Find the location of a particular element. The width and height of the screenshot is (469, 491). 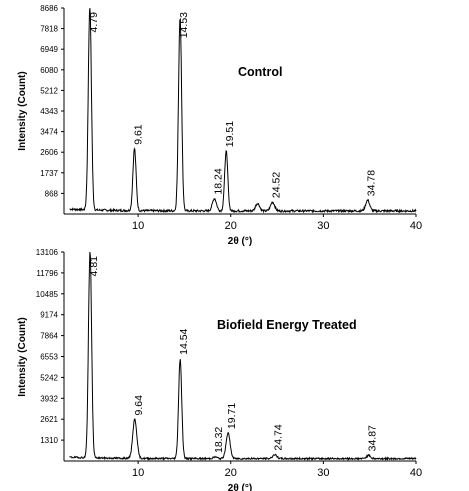

y-tick-label: 868 is located at coordinates (52, 193).